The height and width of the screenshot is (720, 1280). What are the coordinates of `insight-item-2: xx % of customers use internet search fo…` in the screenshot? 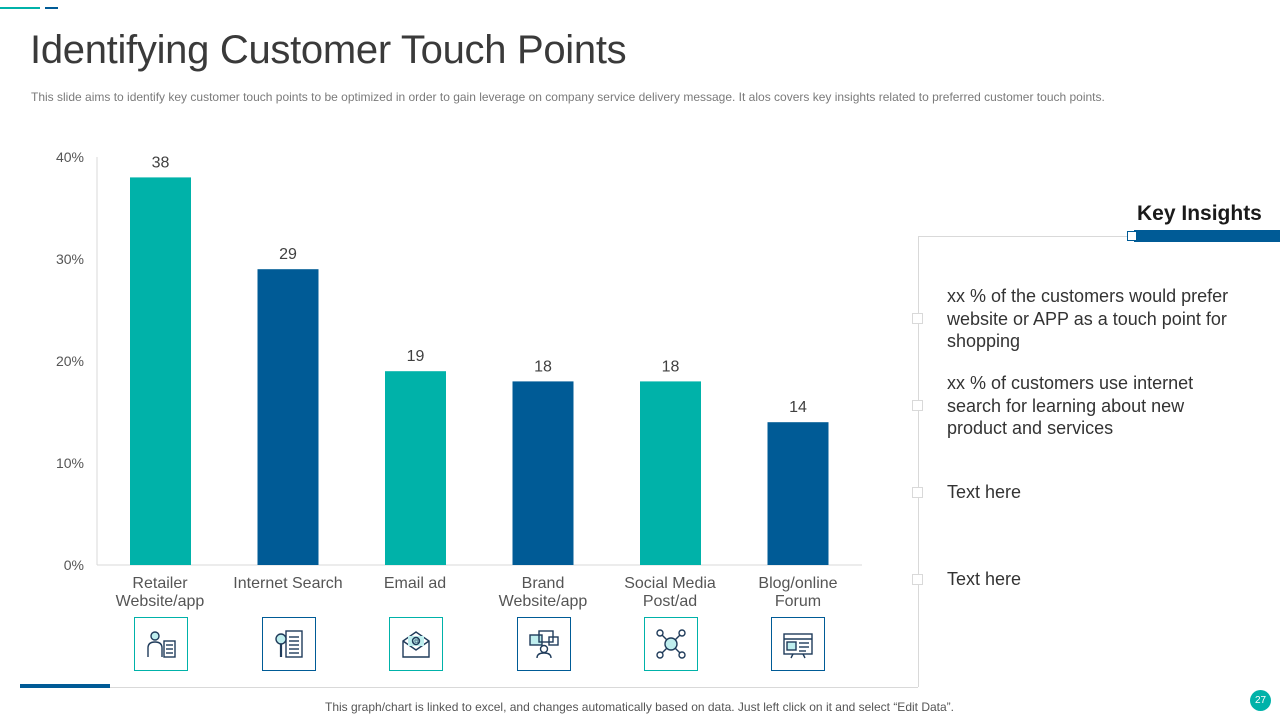 It's located at (1070, 405).